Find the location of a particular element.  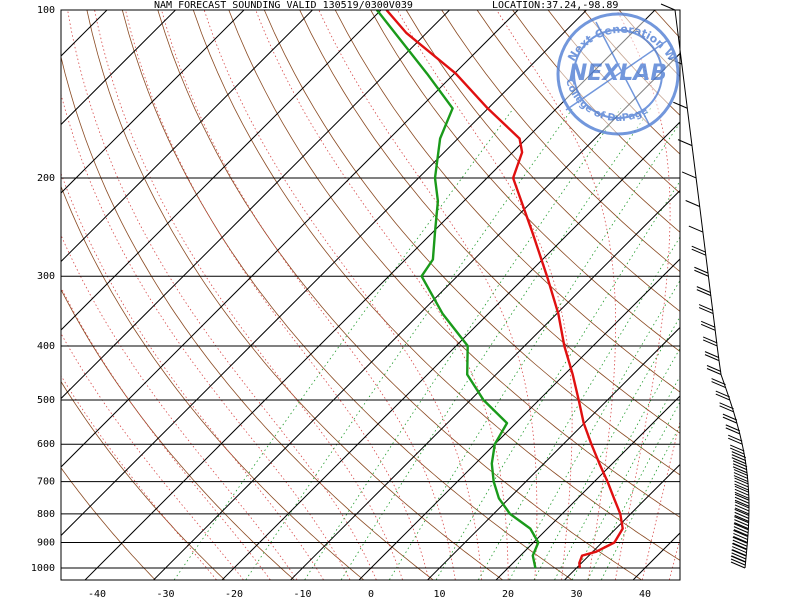

watermark-brand-text: NEXLAB is located at coordinates (618, 73).